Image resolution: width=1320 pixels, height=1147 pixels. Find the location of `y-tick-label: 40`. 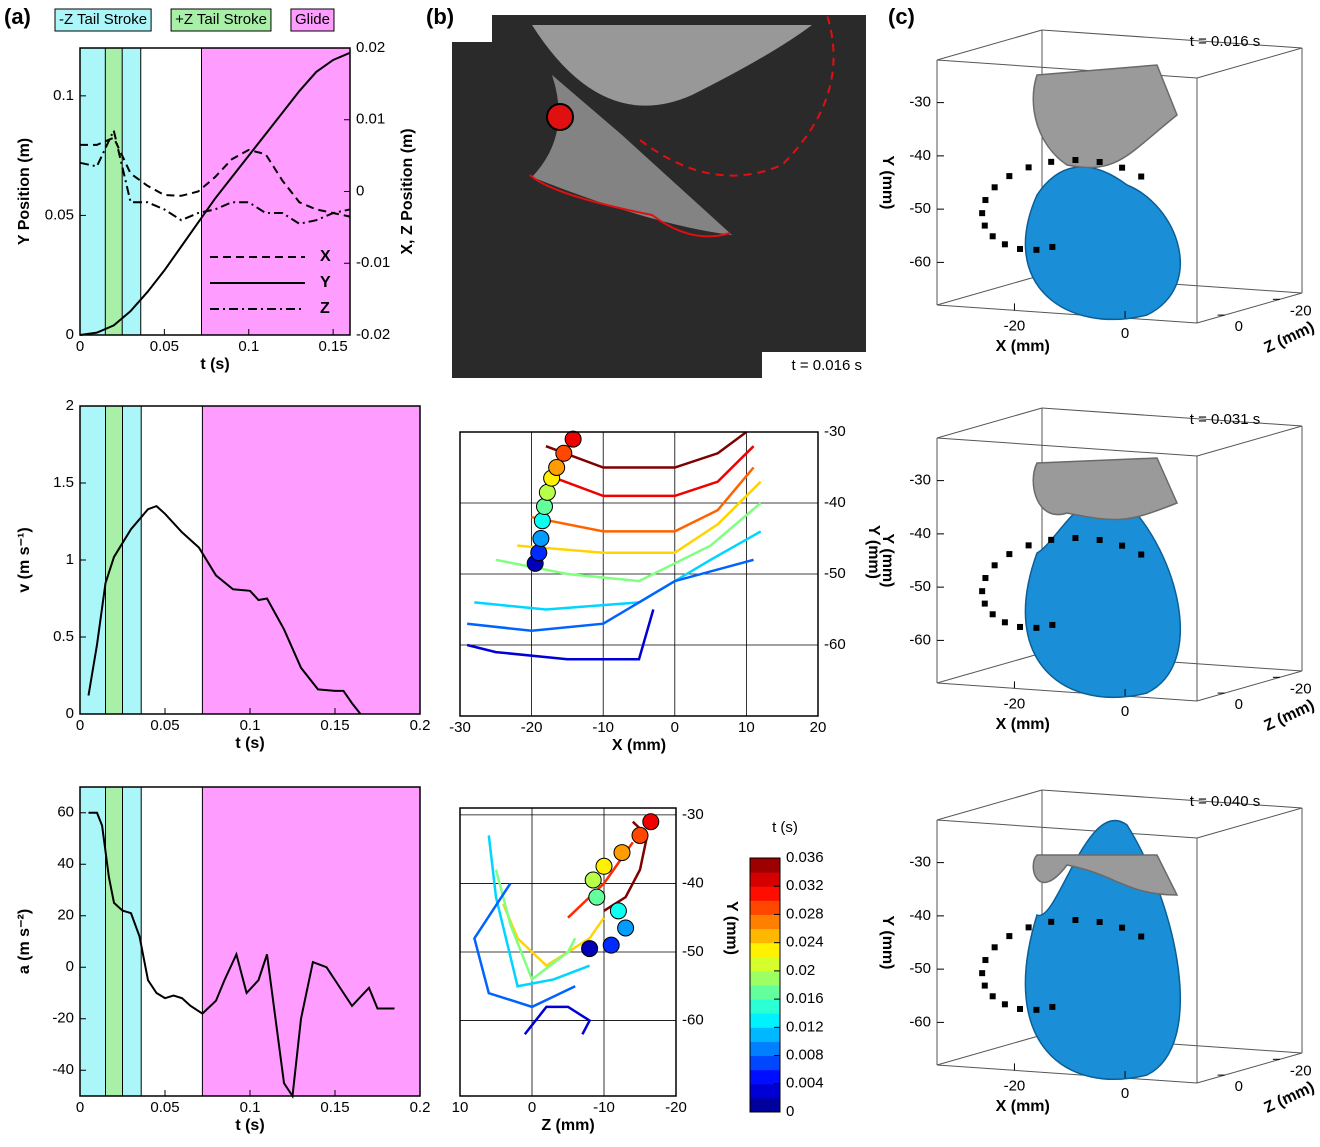

y-tick-label: 40 is located at coordinates (65, 863).